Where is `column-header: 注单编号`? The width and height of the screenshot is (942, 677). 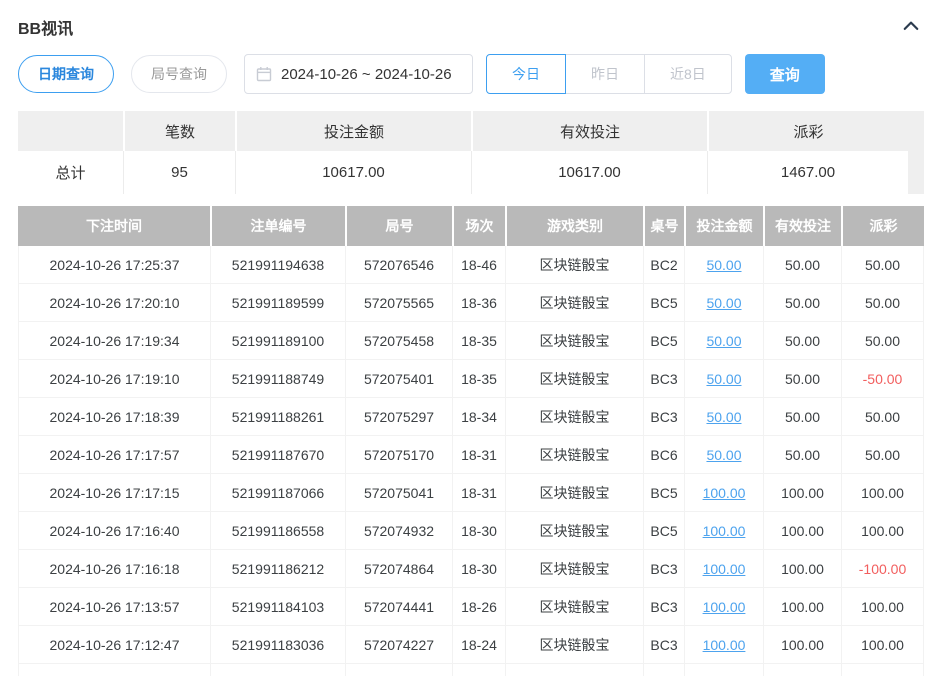
column-header: 注单编号 is located at coordinates (277, 226).